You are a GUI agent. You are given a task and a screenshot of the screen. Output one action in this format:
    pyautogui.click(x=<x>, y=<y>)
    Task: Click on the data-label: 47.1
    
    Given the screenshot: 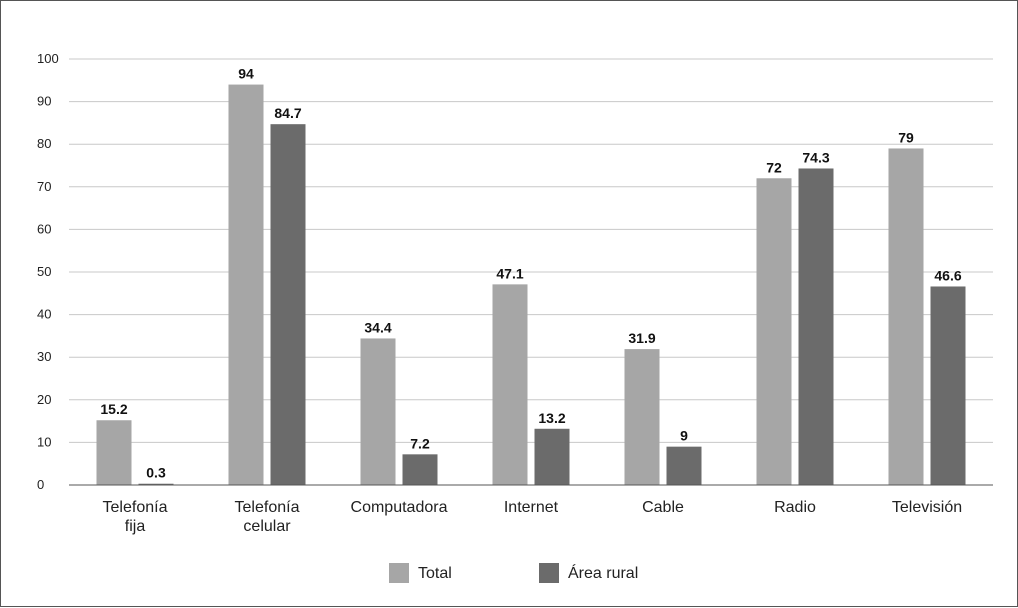 What is the action you would take?
    pyautogui.click(x=509, y=273)
    